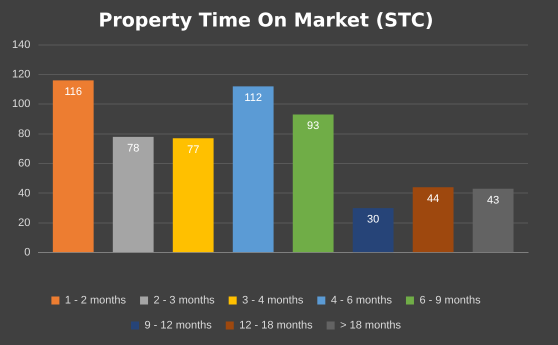 This screenshot has width=558, height=345. What do you see at coordinates (433, 198) in the screenshot?
I see `data-label: 44` at bounding box center [433, 198].